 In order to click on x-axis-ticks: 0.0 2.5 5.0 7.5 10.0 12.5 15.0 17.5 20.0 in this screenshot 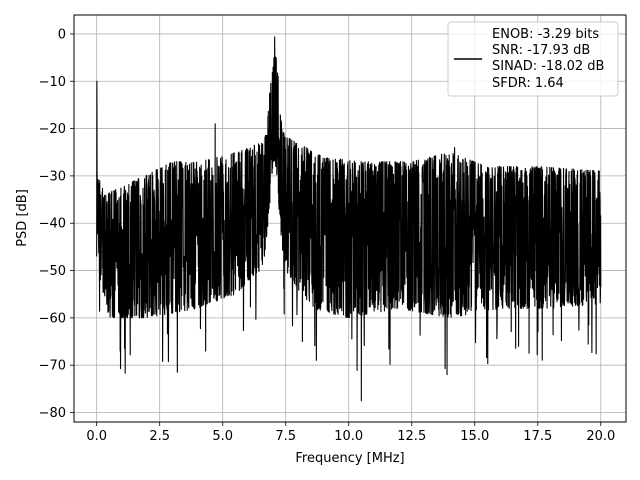, I will do `click(350, 433)`.